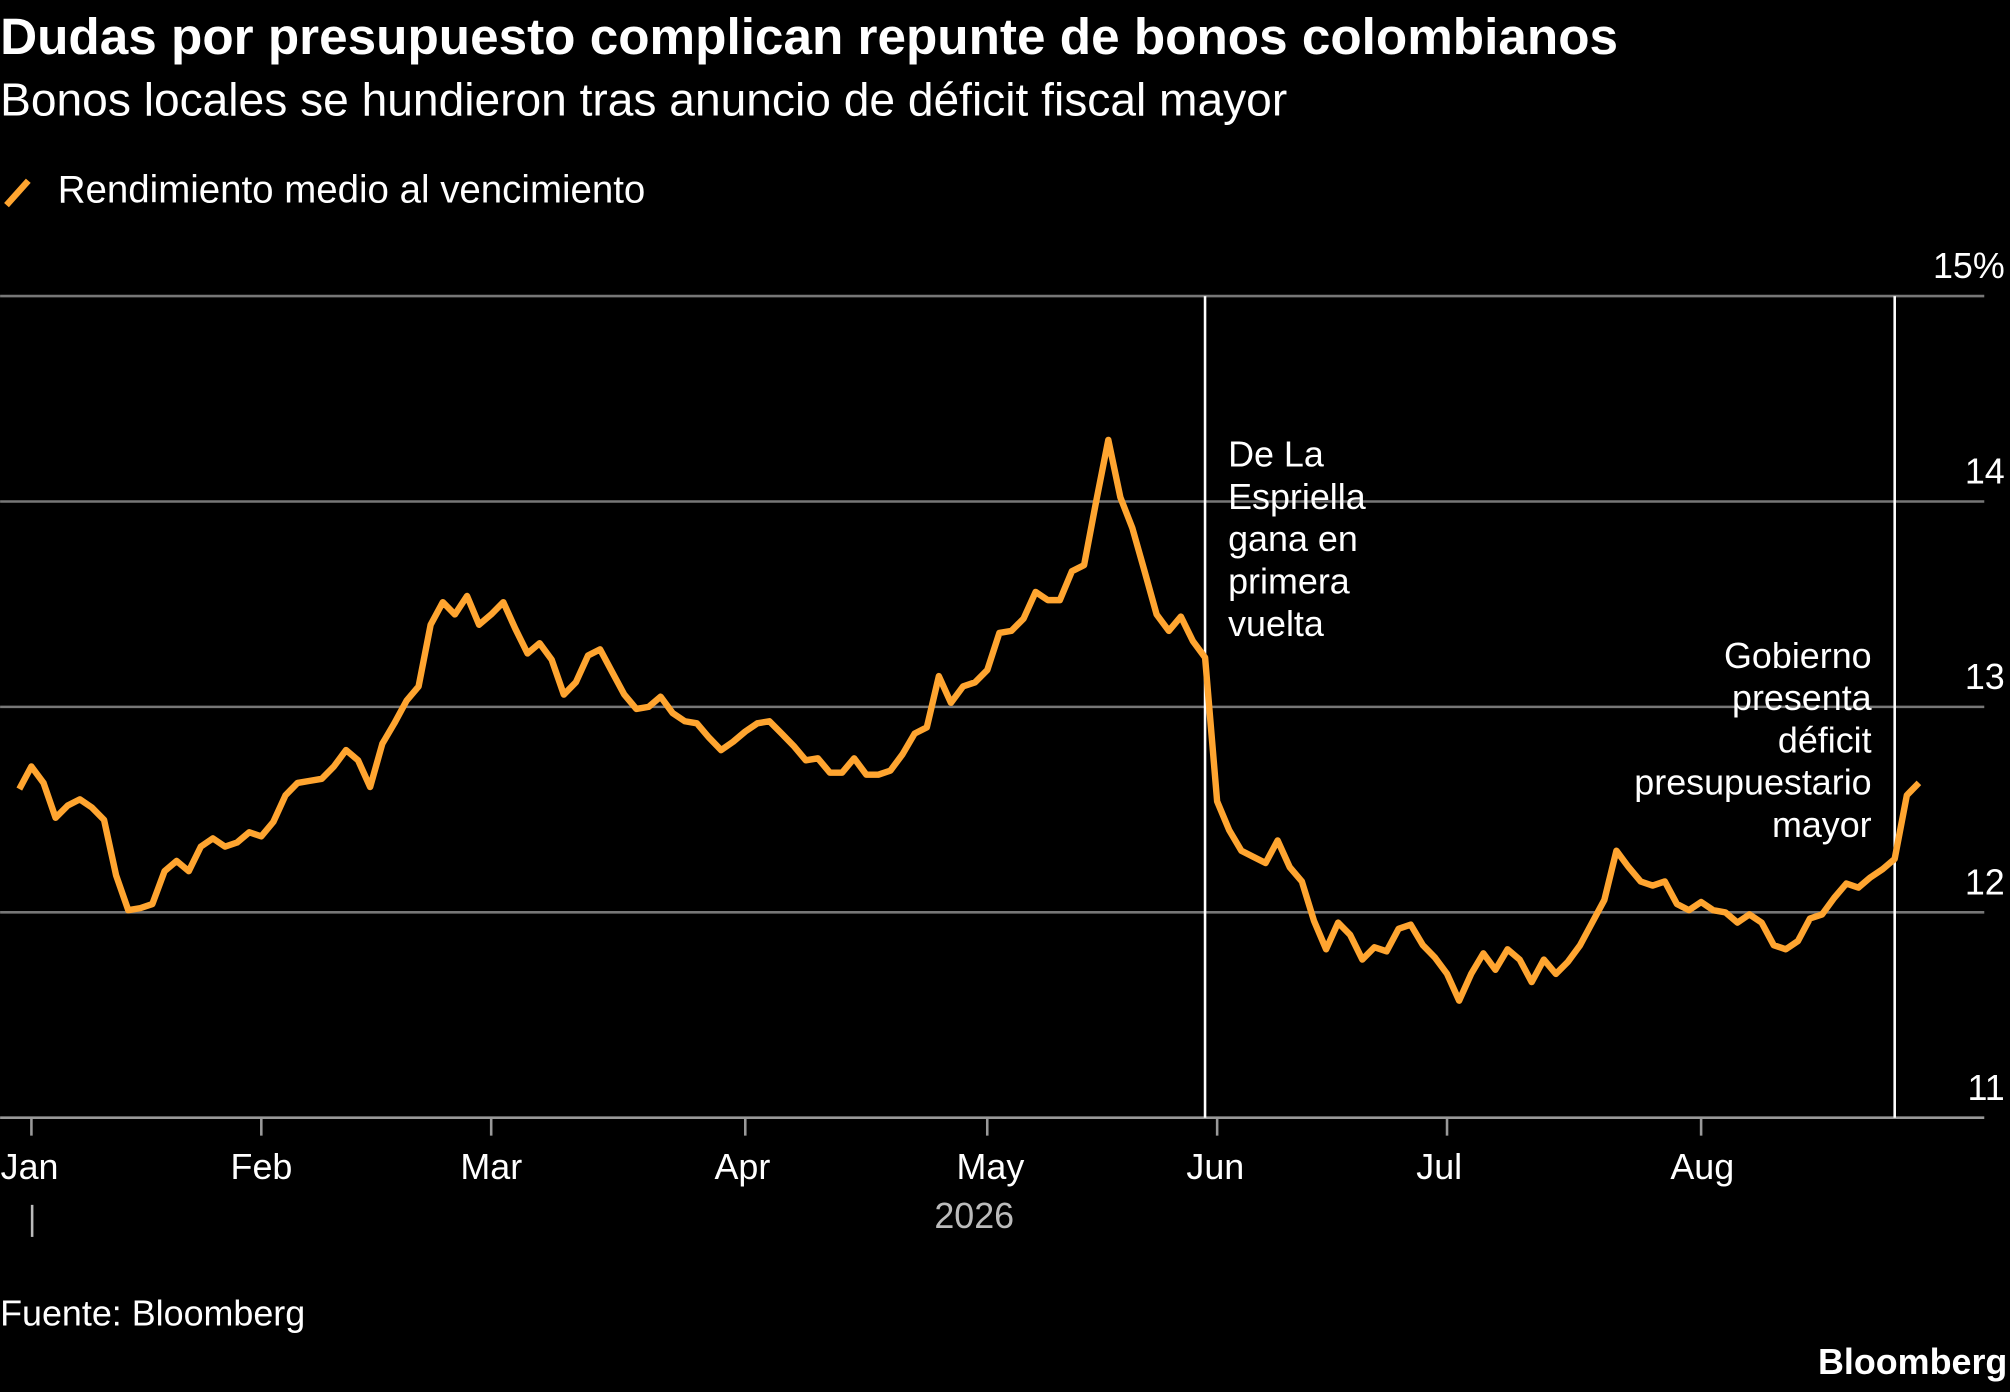  I want to click on annotation-text: De La, so click(1276, 455).